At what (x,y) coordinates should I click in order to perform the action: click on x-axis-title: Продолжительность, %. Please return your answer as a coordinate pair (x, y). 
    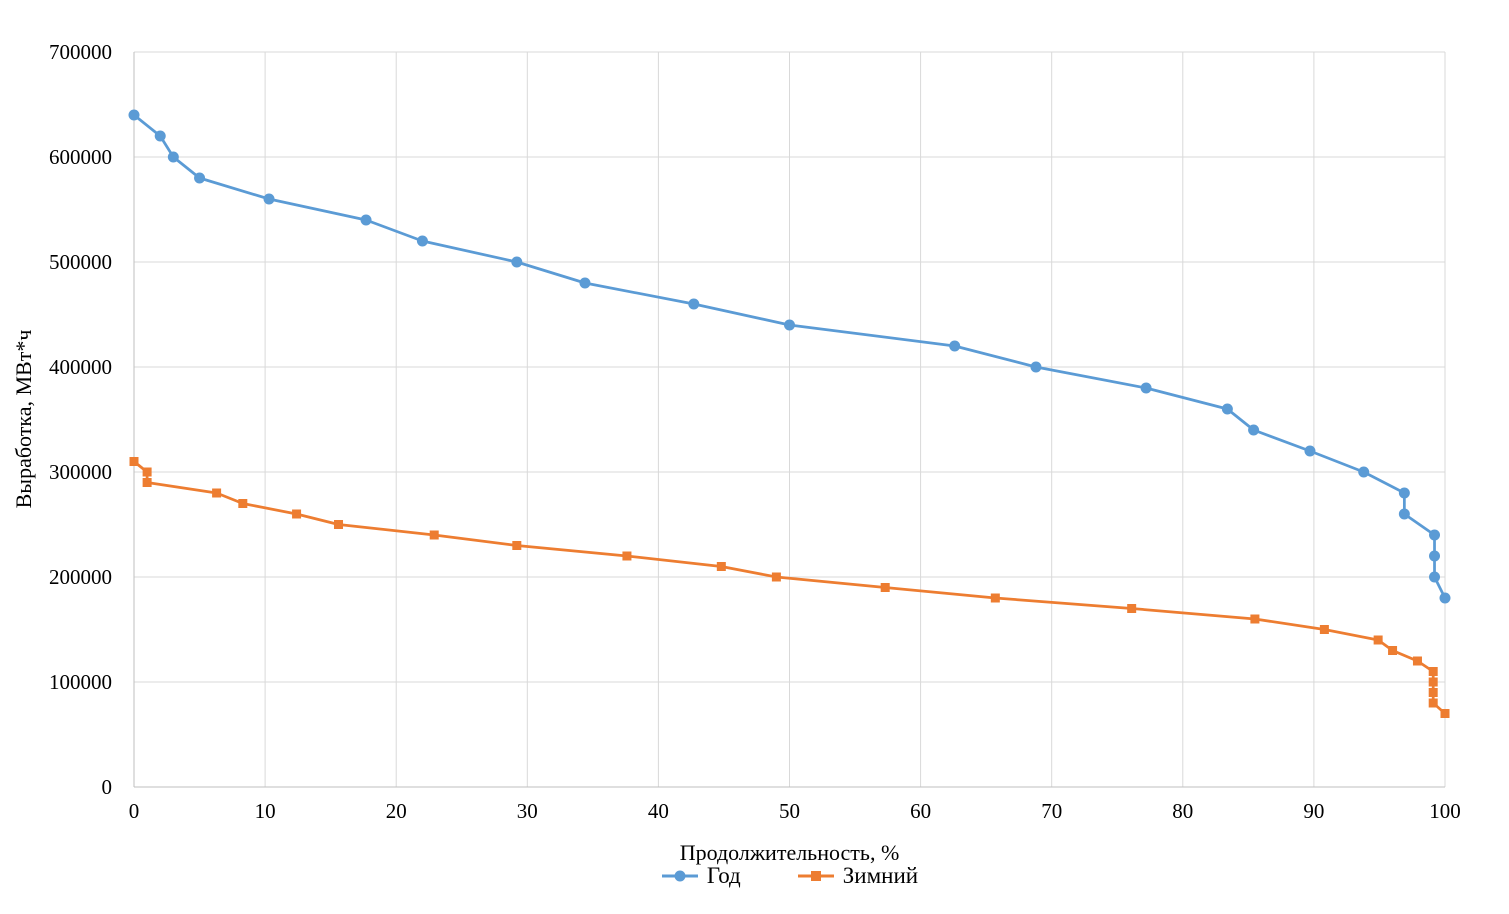
    Looking at the image, I should click on (789, 852).